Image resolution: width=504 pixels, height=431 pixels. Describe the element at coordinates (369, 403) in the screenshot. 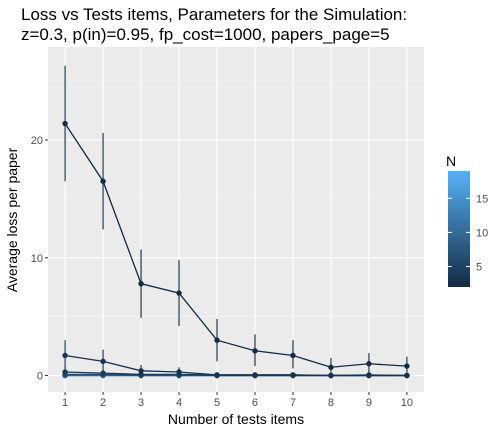

I see `x-tick-label: 9` at that location.